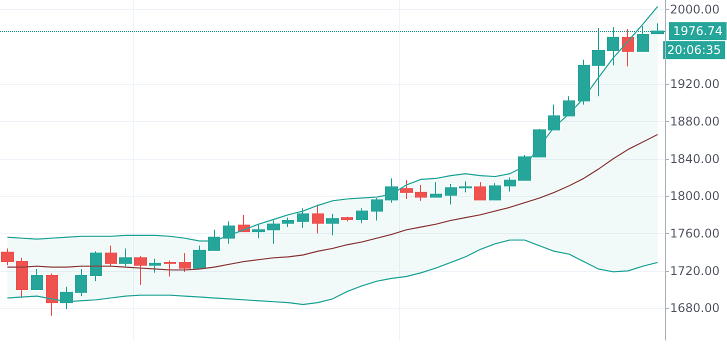 The height and width of the screenshot is (348, 727). Describe the element at coordinates (695, 271) in the screenshot. I see `y-tick-label: 1720.00` at that location.